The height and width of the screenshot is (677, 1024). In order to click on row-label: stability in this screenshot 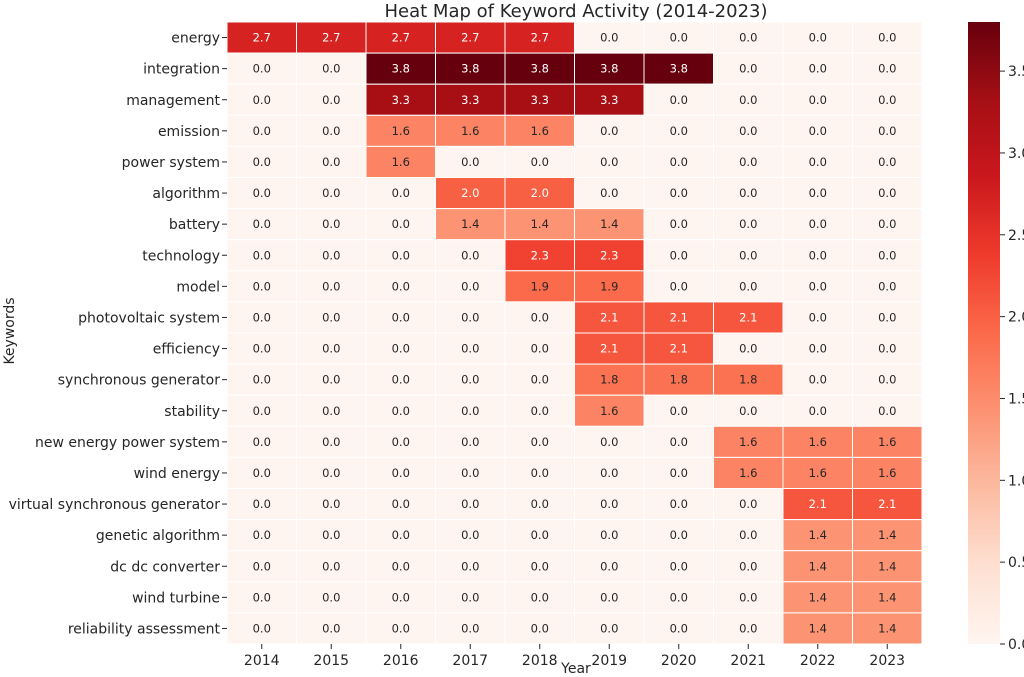, I will do `click(192, 412)`.